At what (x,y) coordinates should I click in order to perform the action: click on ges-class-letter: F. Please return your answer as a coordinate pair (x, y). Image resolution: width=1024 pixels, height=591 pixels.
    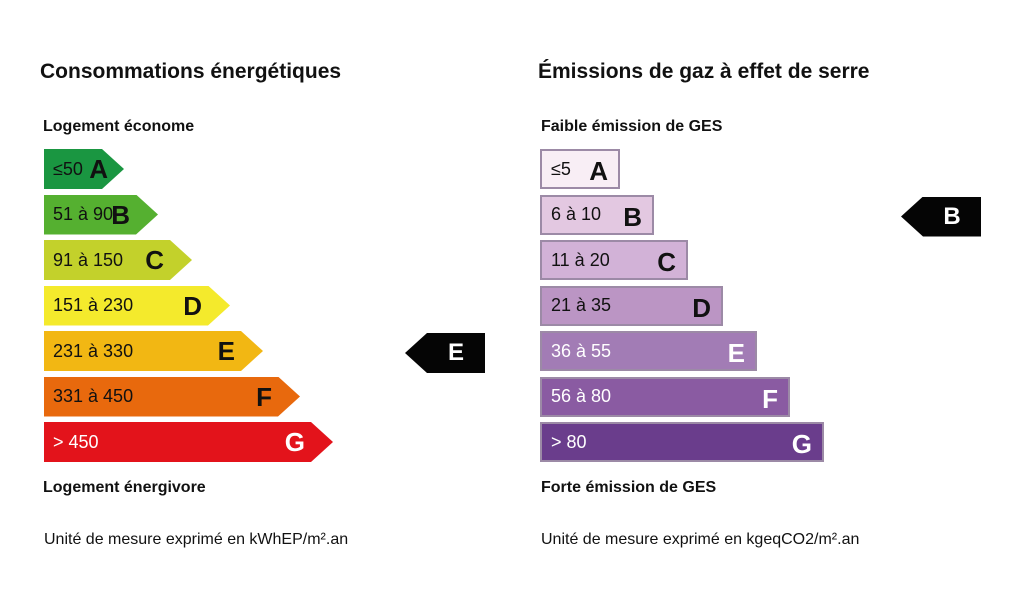
    Looking at the image, I should click on (770, 398).